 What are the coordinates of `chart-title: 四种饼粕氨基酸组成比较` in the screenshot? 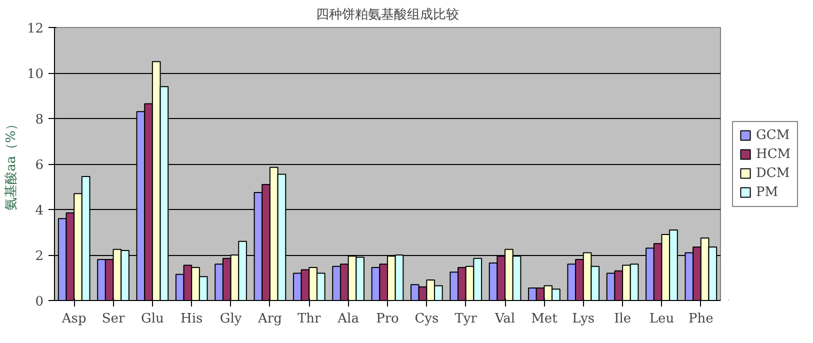 It's located at (387, 15).